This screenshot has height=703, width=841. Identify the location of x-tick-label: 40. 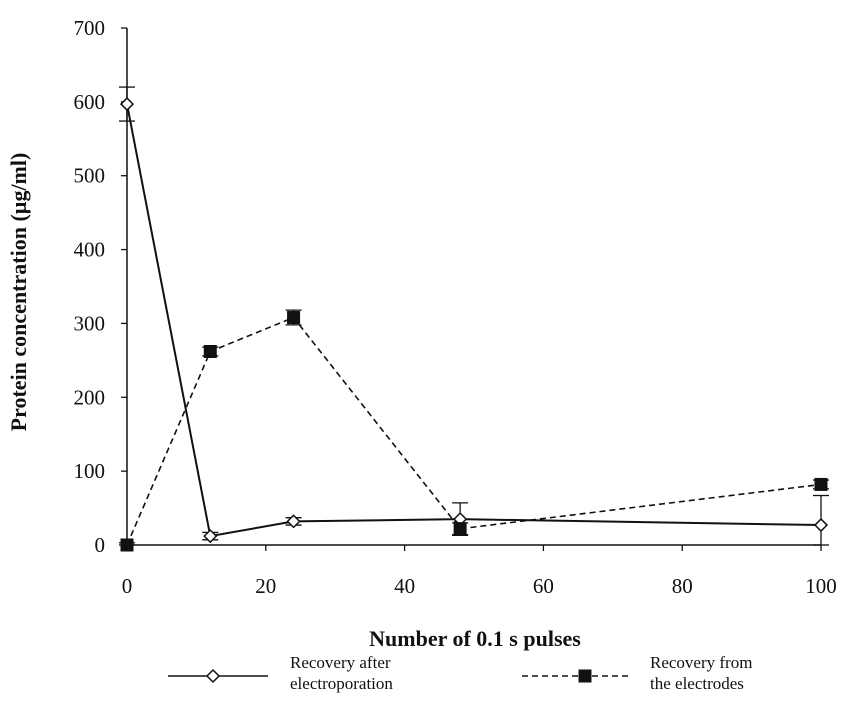
(404, 586).